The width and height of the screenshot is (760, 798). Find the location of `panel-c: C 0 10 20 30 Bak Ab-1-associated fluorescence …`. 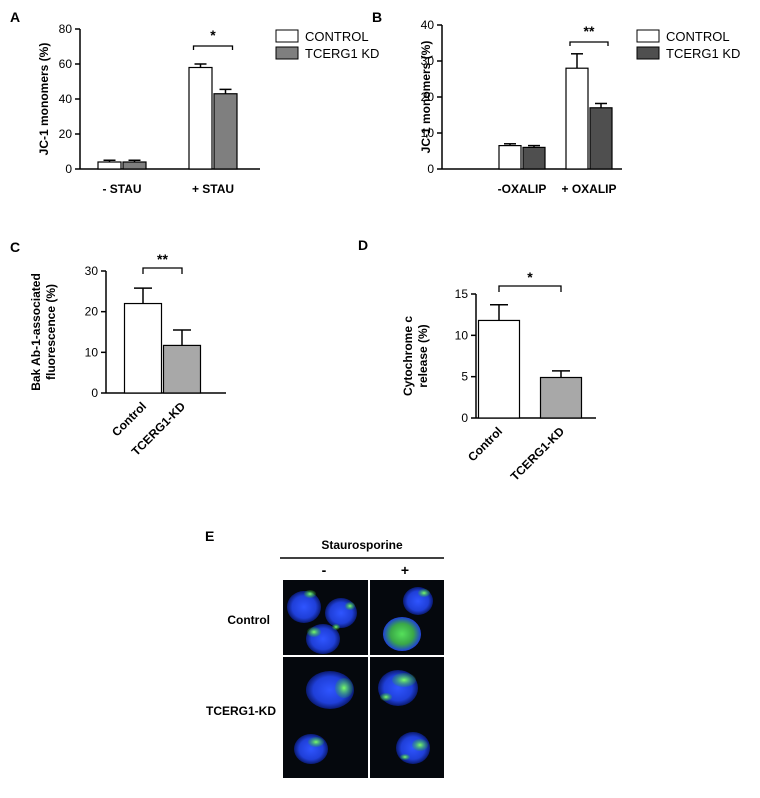

panel-c: C 0 10 20 30 Bak Ab-1-associated fluorescence … is located at coordinates (118, 349).